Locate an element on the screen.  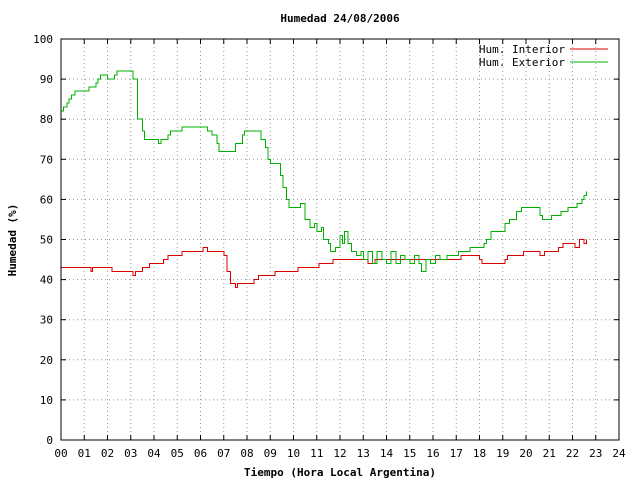
y-tick-label: 80 is located at coordinates (46, 119).